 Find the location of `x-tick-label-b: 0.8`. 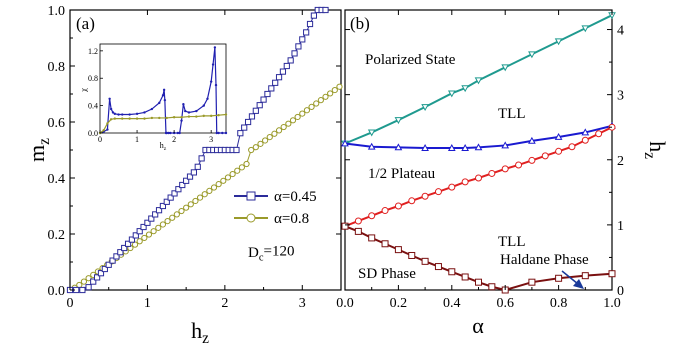

x-tick-label-b: 0.8 is located at coordinates (559, 303).